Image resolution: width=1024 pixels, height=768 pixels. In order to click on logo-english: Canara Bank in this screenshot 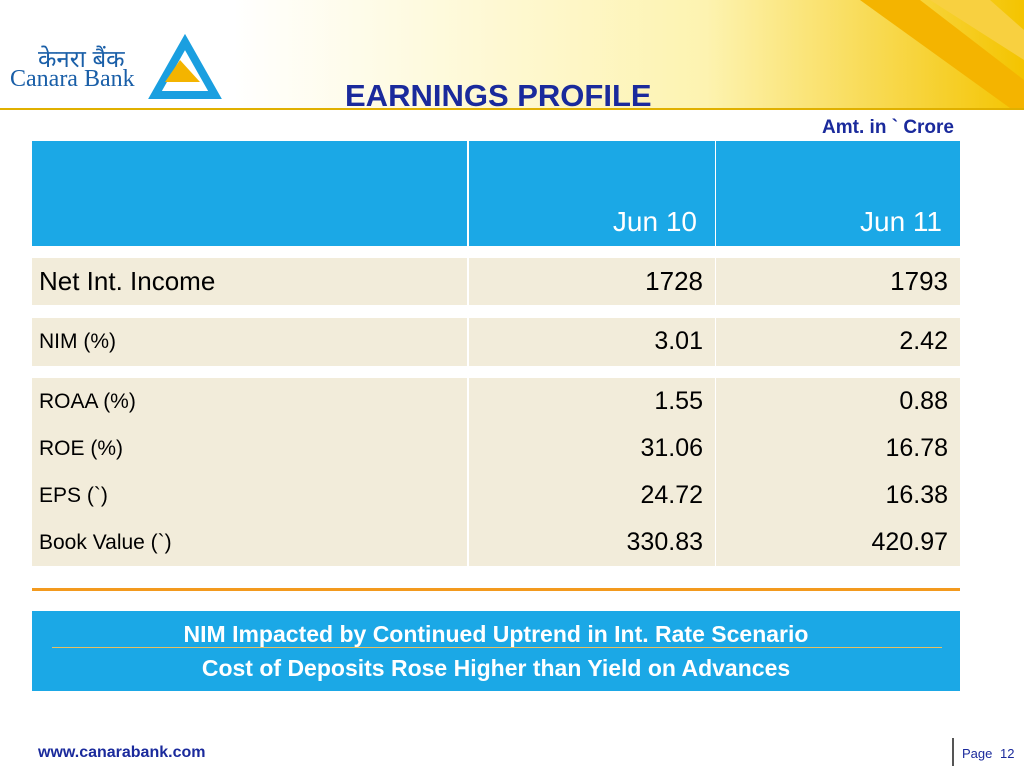, I will do `click(72, 79)`.